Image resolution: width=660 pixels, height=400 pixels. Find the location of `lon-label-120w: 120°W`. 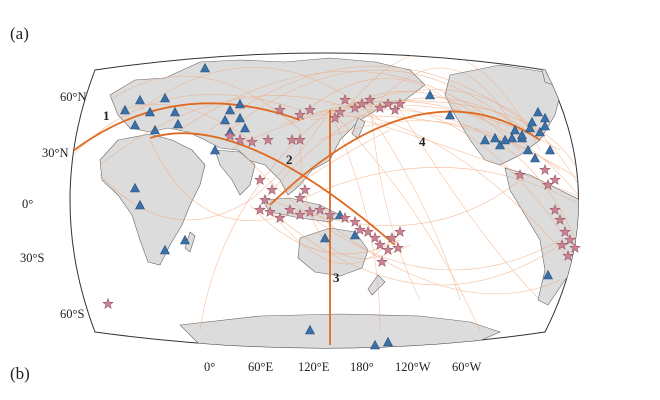

lon-label-120w: 120°W is located at coordinates (413, 367).